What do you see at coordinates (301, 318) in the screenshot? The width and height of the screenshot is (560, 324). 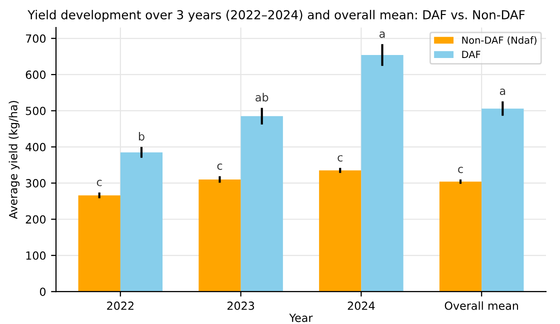 I see `x-axis-title: Year` at bounding box center [301, 318].